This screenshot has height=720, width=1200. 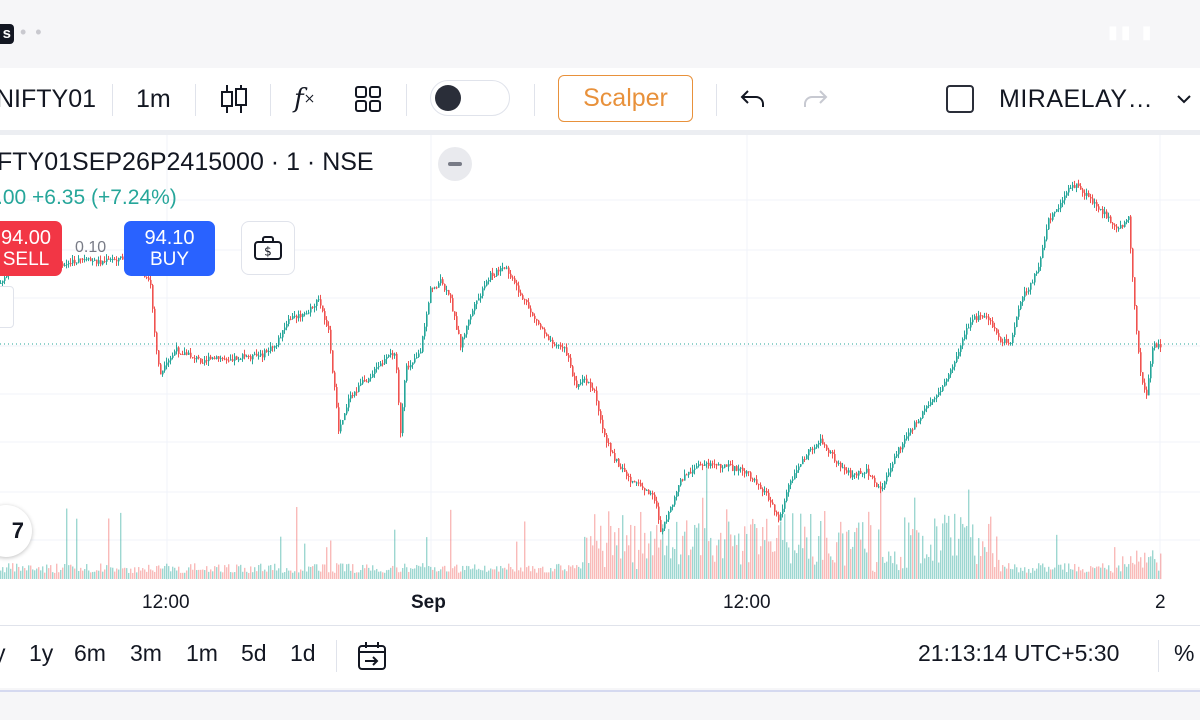 What do you see at coordinates (1184, 653) in the screenshot?
I see `percent-scale-toggle: %` at bounding box center [1184, 653].